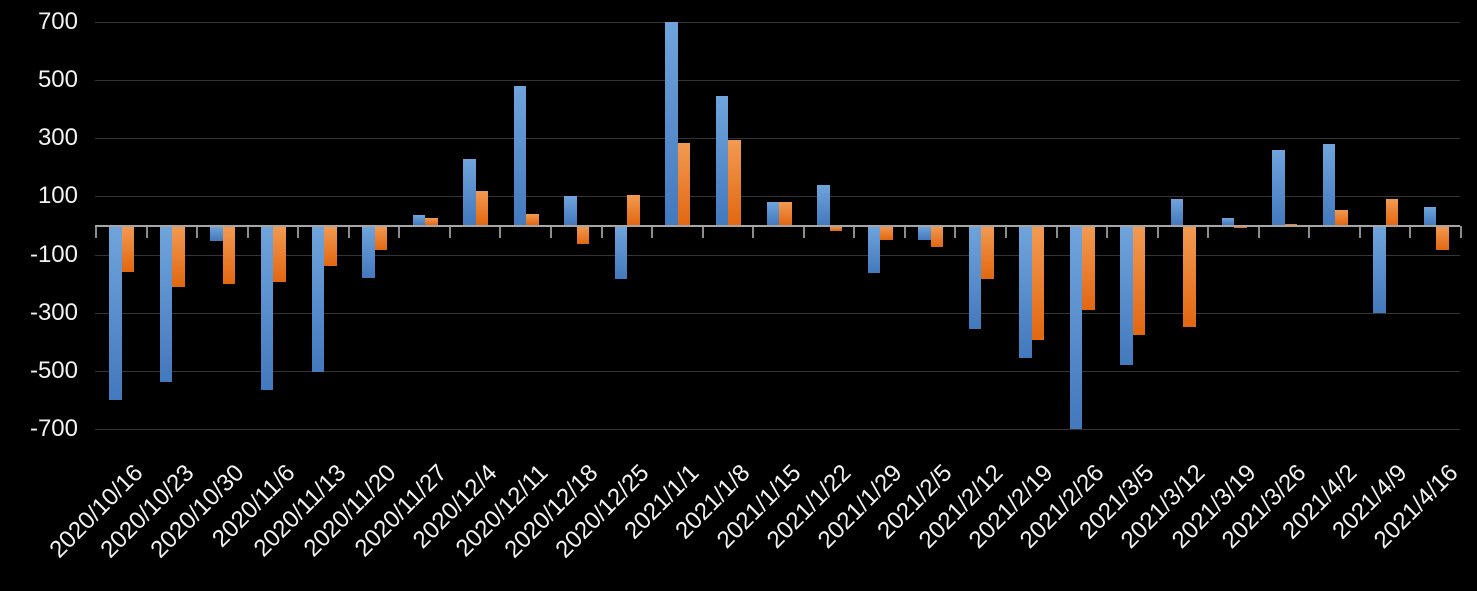 This screenshot has width=1477, height=591. I want to click on y-axis-tick-label: -500, so click(53, 370).